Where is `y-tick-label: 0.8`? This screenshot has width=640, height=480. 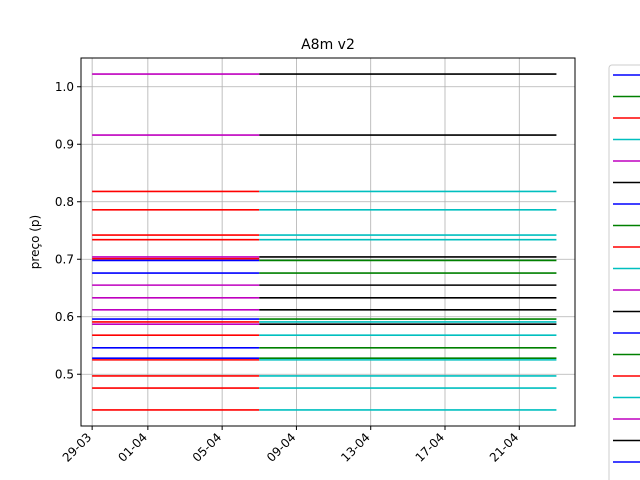
y-tick-label: 0.8 is located at coordinates (64, 202).